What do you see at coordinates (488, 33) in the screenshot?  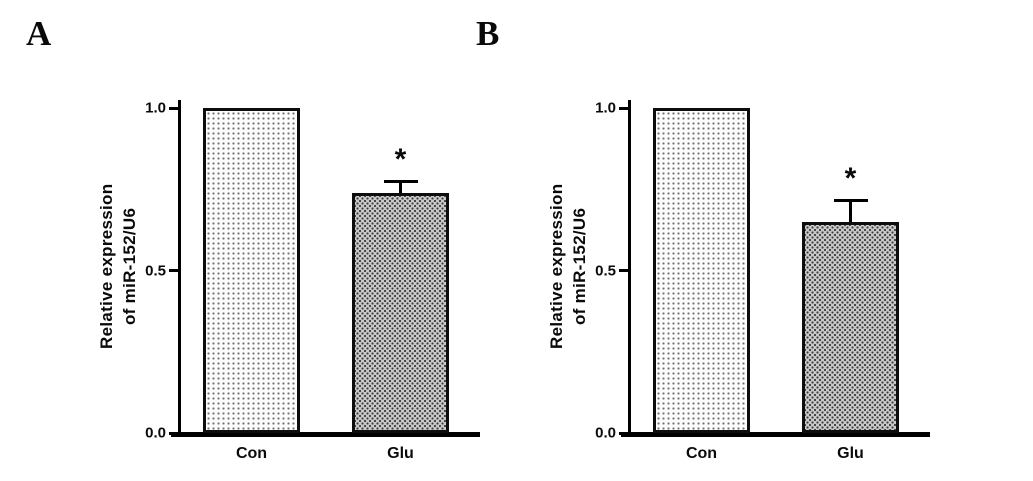 I see `panel-label: B` at bounding box center [488, 33].